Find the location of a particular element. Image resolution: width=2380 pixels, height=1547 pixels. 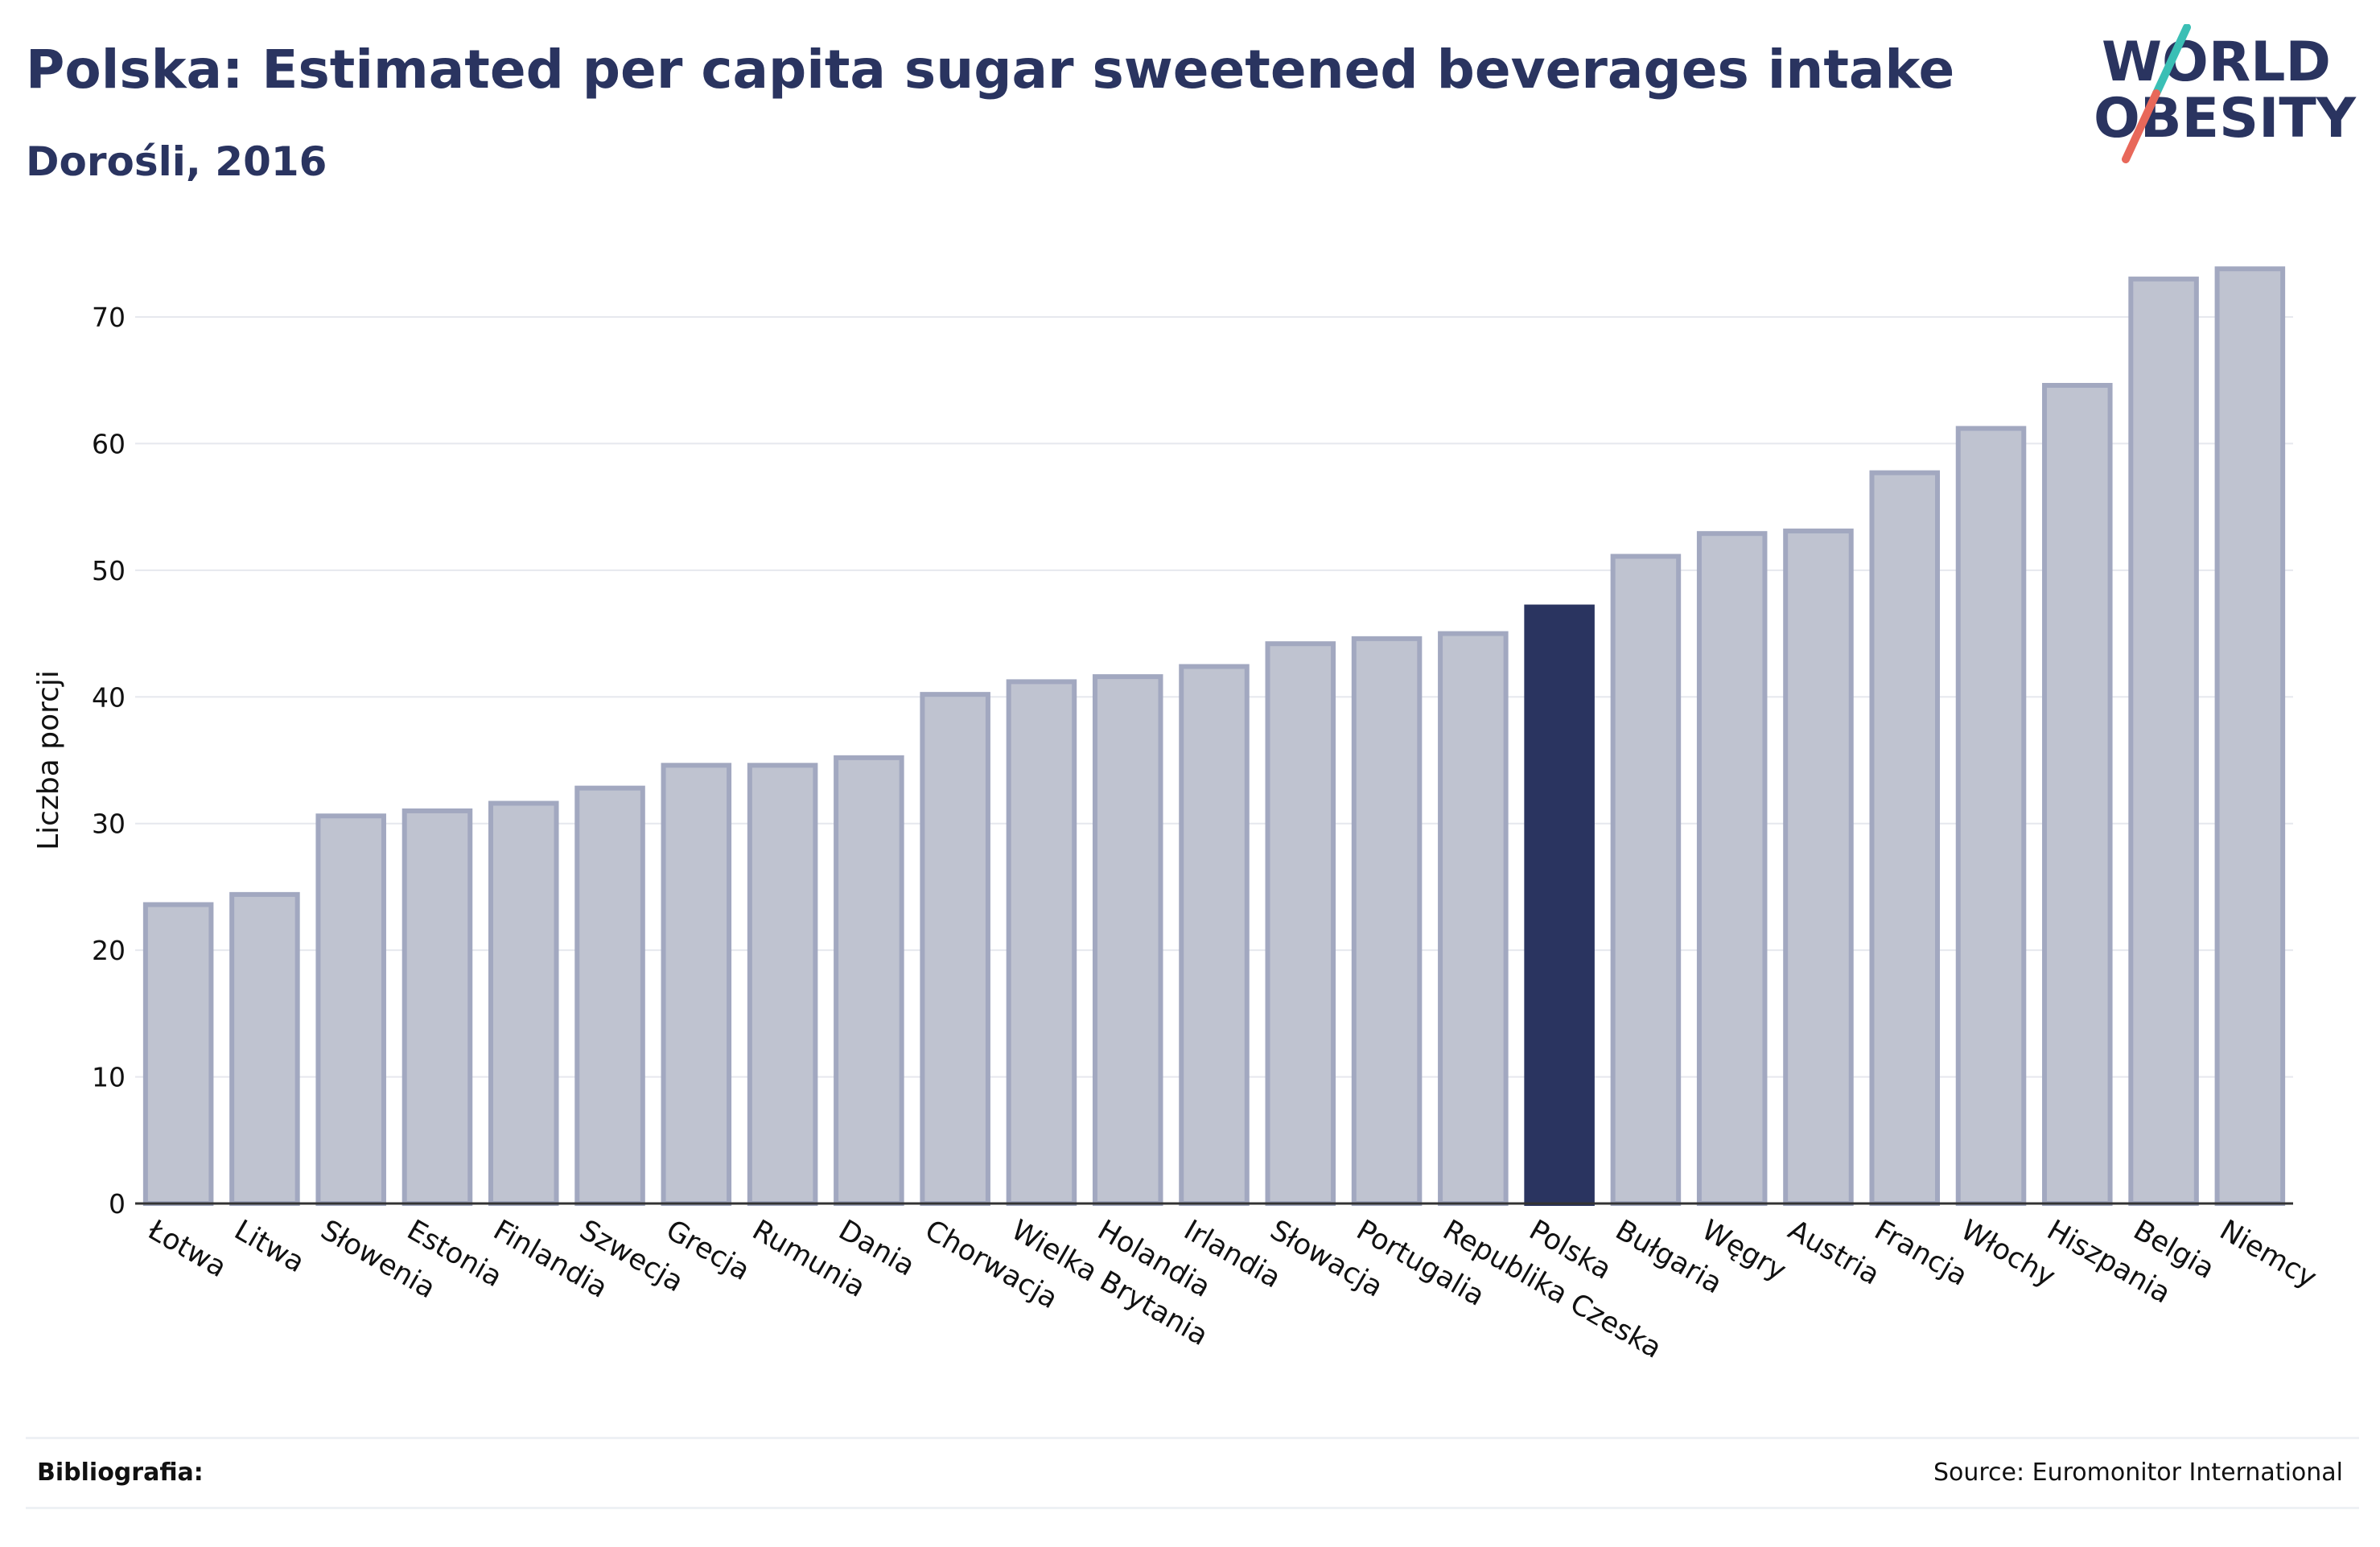

y-tick-label: 60 is located at coordinates (109, 443).